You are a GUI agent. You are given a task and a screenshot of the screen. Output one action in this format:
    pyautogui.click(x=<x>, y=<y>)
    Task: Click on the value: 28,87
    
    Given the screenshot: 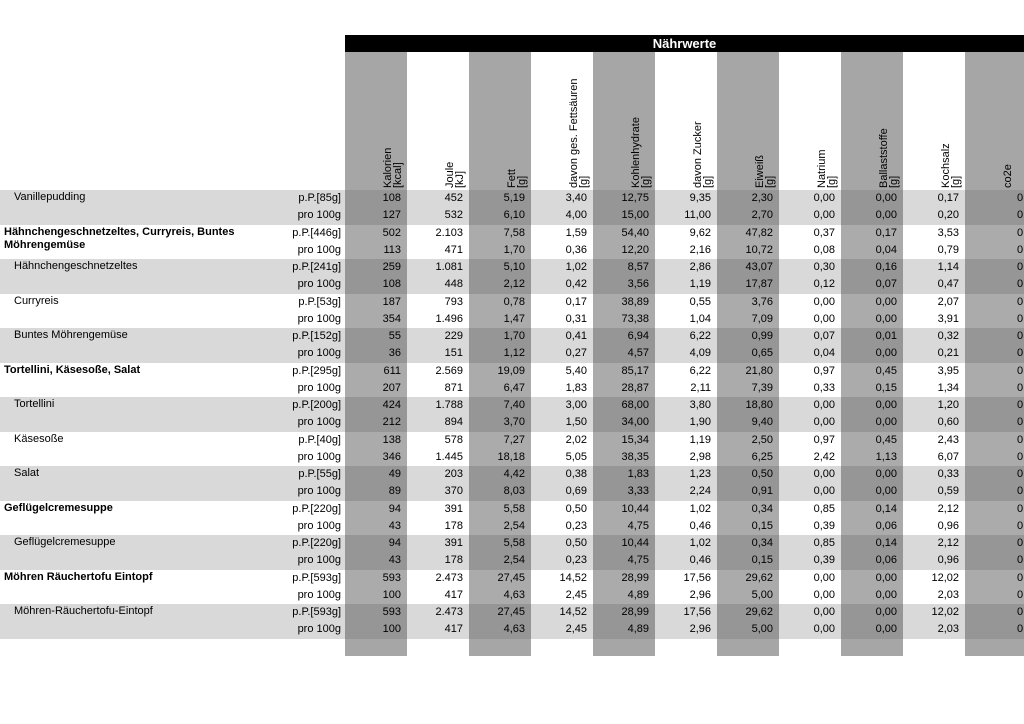 What is the action you would take?
    pyautogui.click(x=635, y=387)
    